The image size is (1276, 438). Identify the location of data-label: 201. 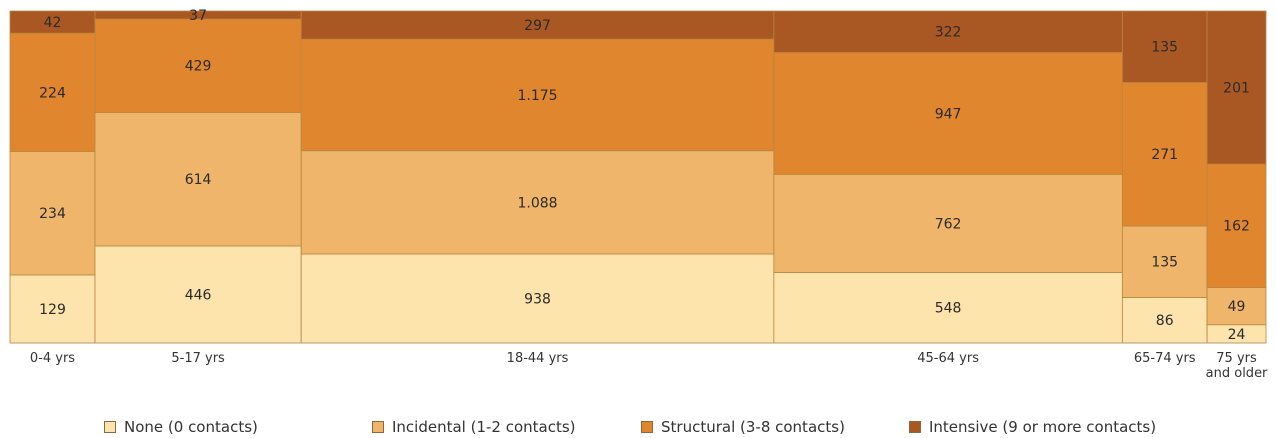
(1236, 89).